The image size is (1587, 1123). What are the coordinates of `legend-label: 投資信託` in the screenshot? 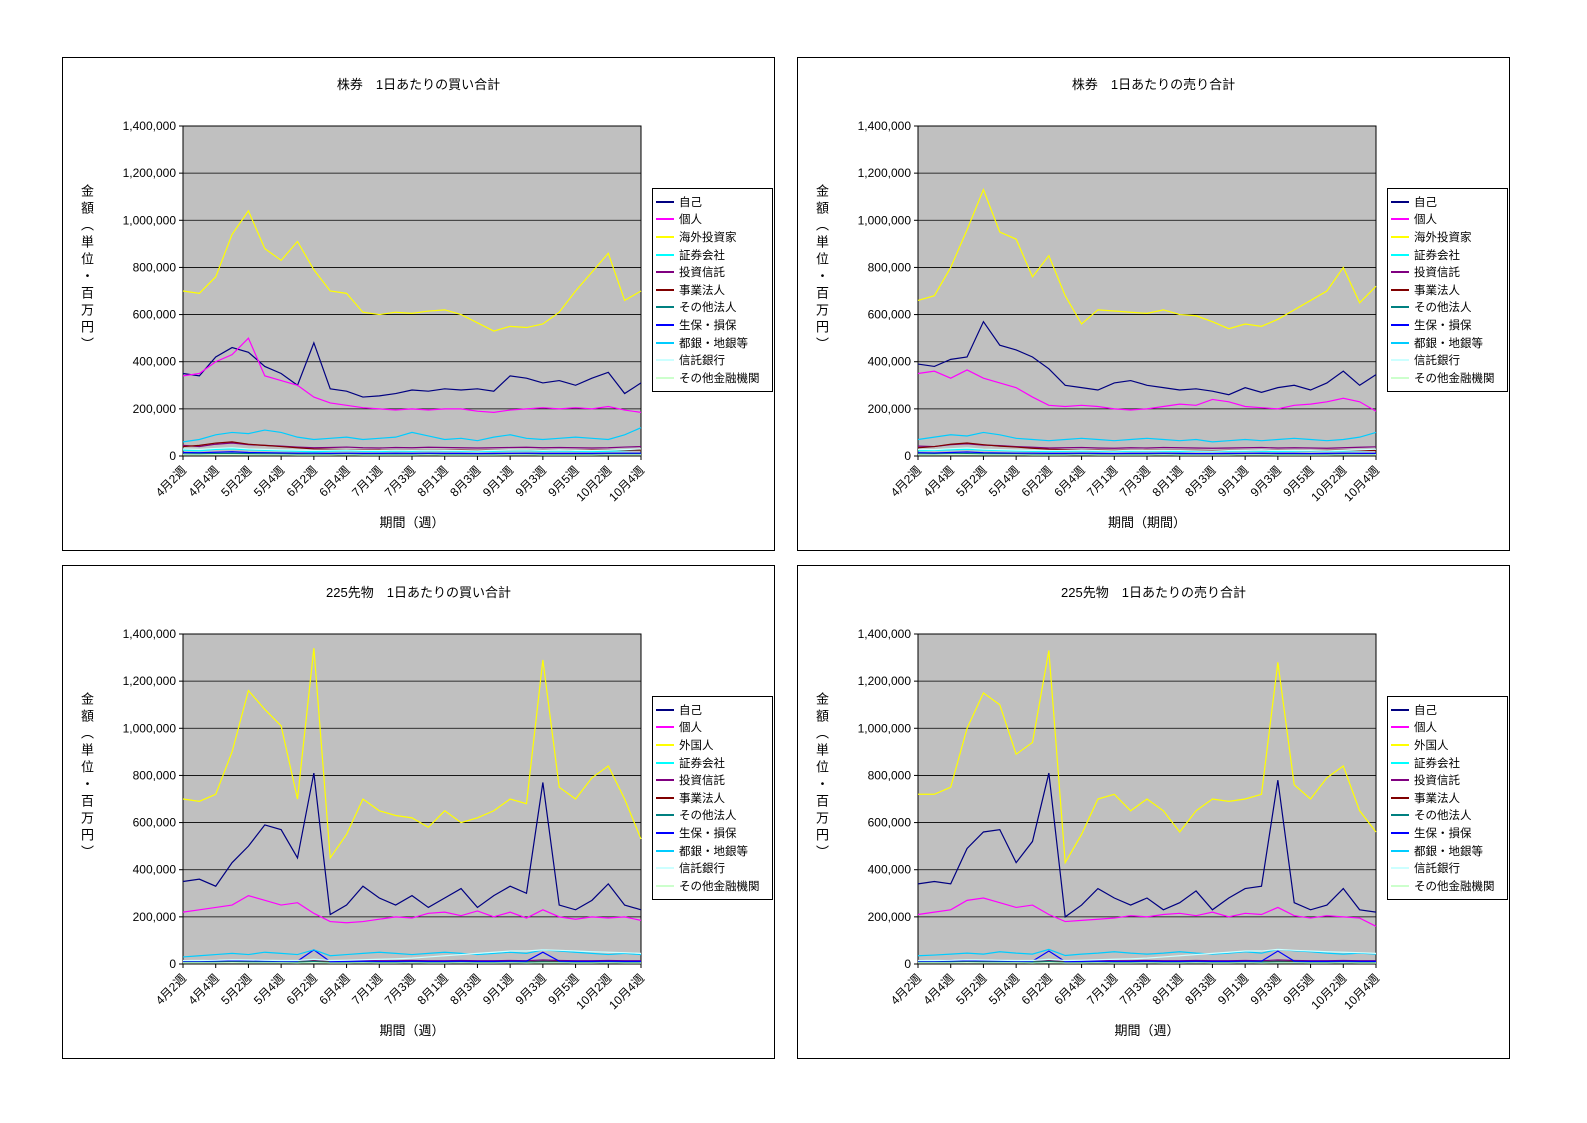 It's located at (1437, 781).